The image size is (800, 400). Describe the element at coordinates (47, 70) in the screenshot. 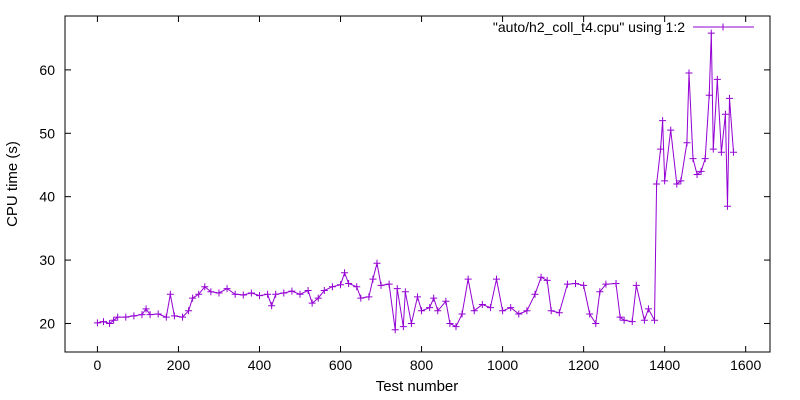

I see `y-tick-label: 60` at that location.